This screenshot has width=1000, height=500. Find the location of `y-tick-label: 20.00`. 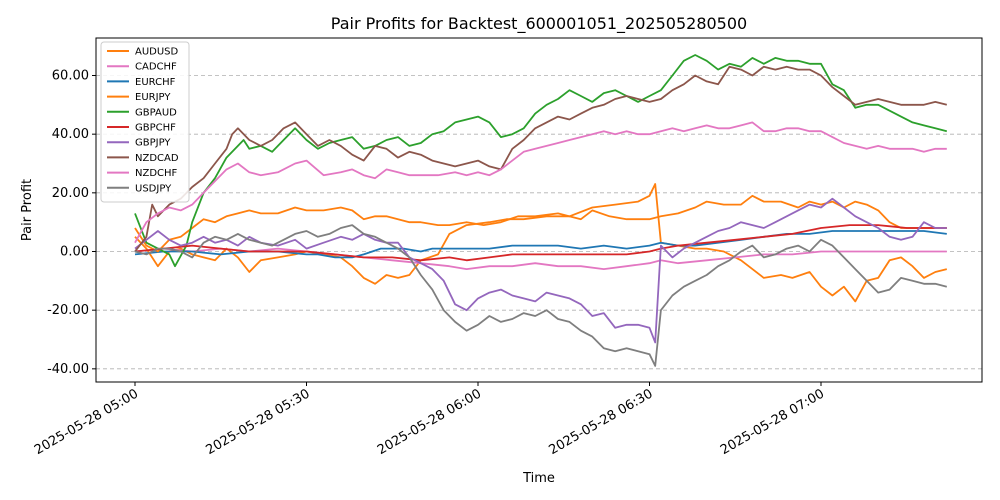

y-tick-label: 20.00 is located at coordinates (70, 193).